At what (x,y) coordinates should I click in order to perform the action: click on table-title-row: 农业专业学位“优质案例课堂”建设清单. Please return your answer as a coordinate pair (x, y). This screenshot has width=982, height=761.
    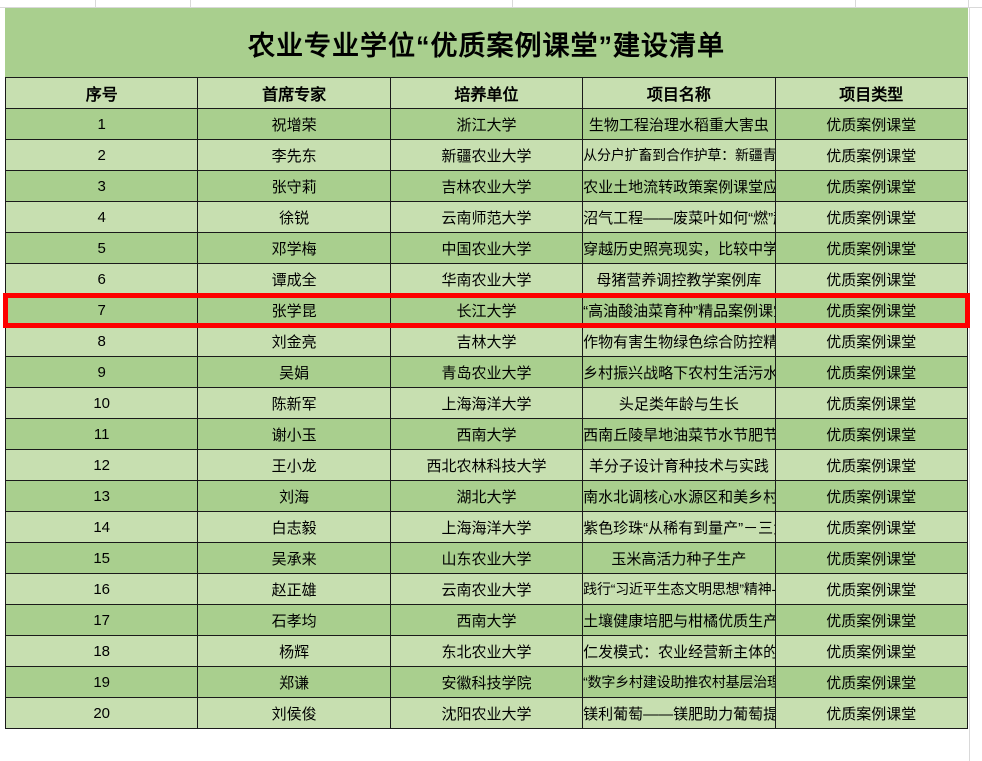
    Looking at the image, I should click on (486, 43).